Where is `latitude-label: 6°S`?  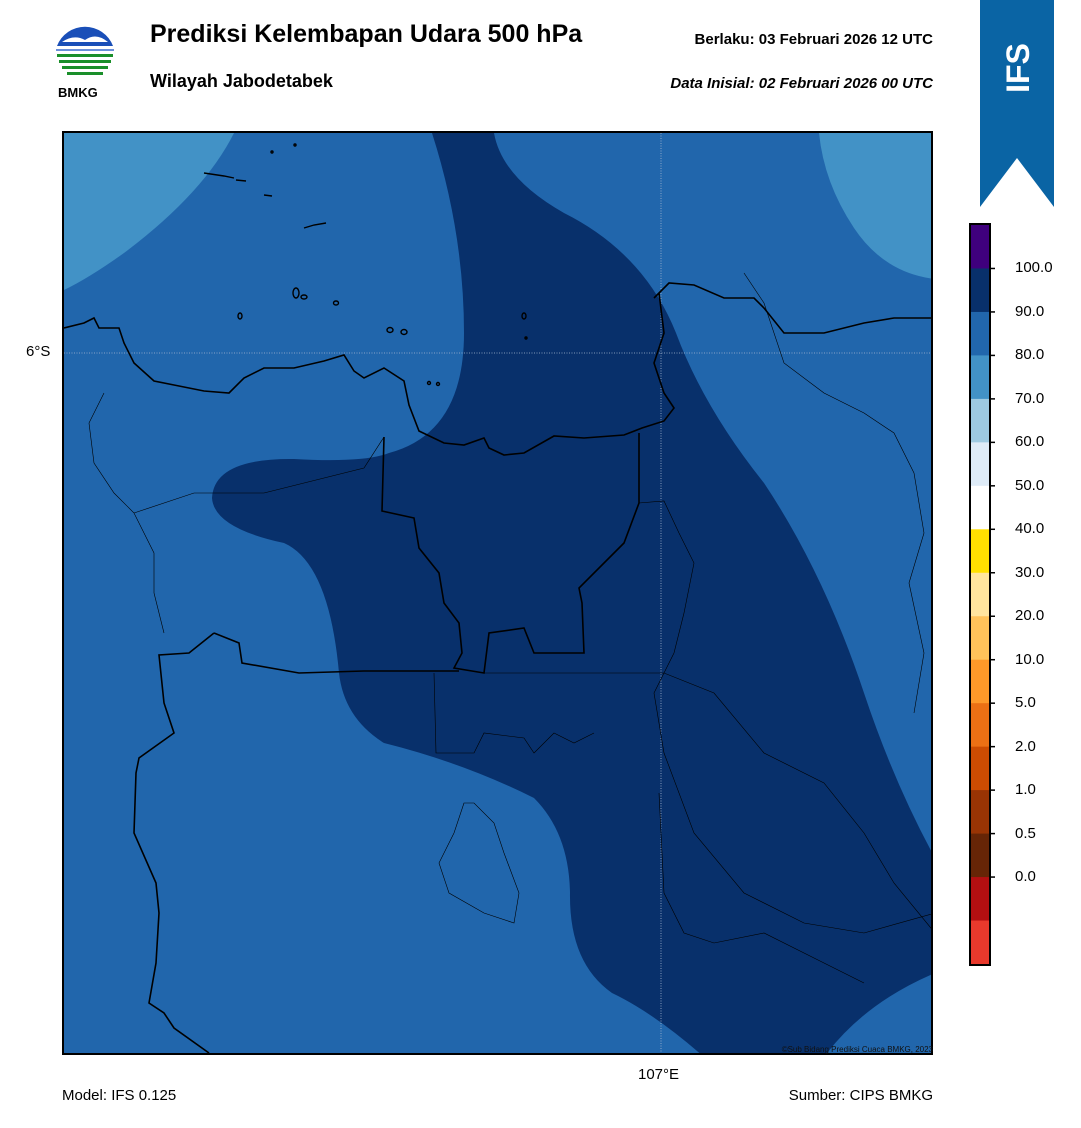 latitude-label: 6°S is located at coordinates (38, 351).